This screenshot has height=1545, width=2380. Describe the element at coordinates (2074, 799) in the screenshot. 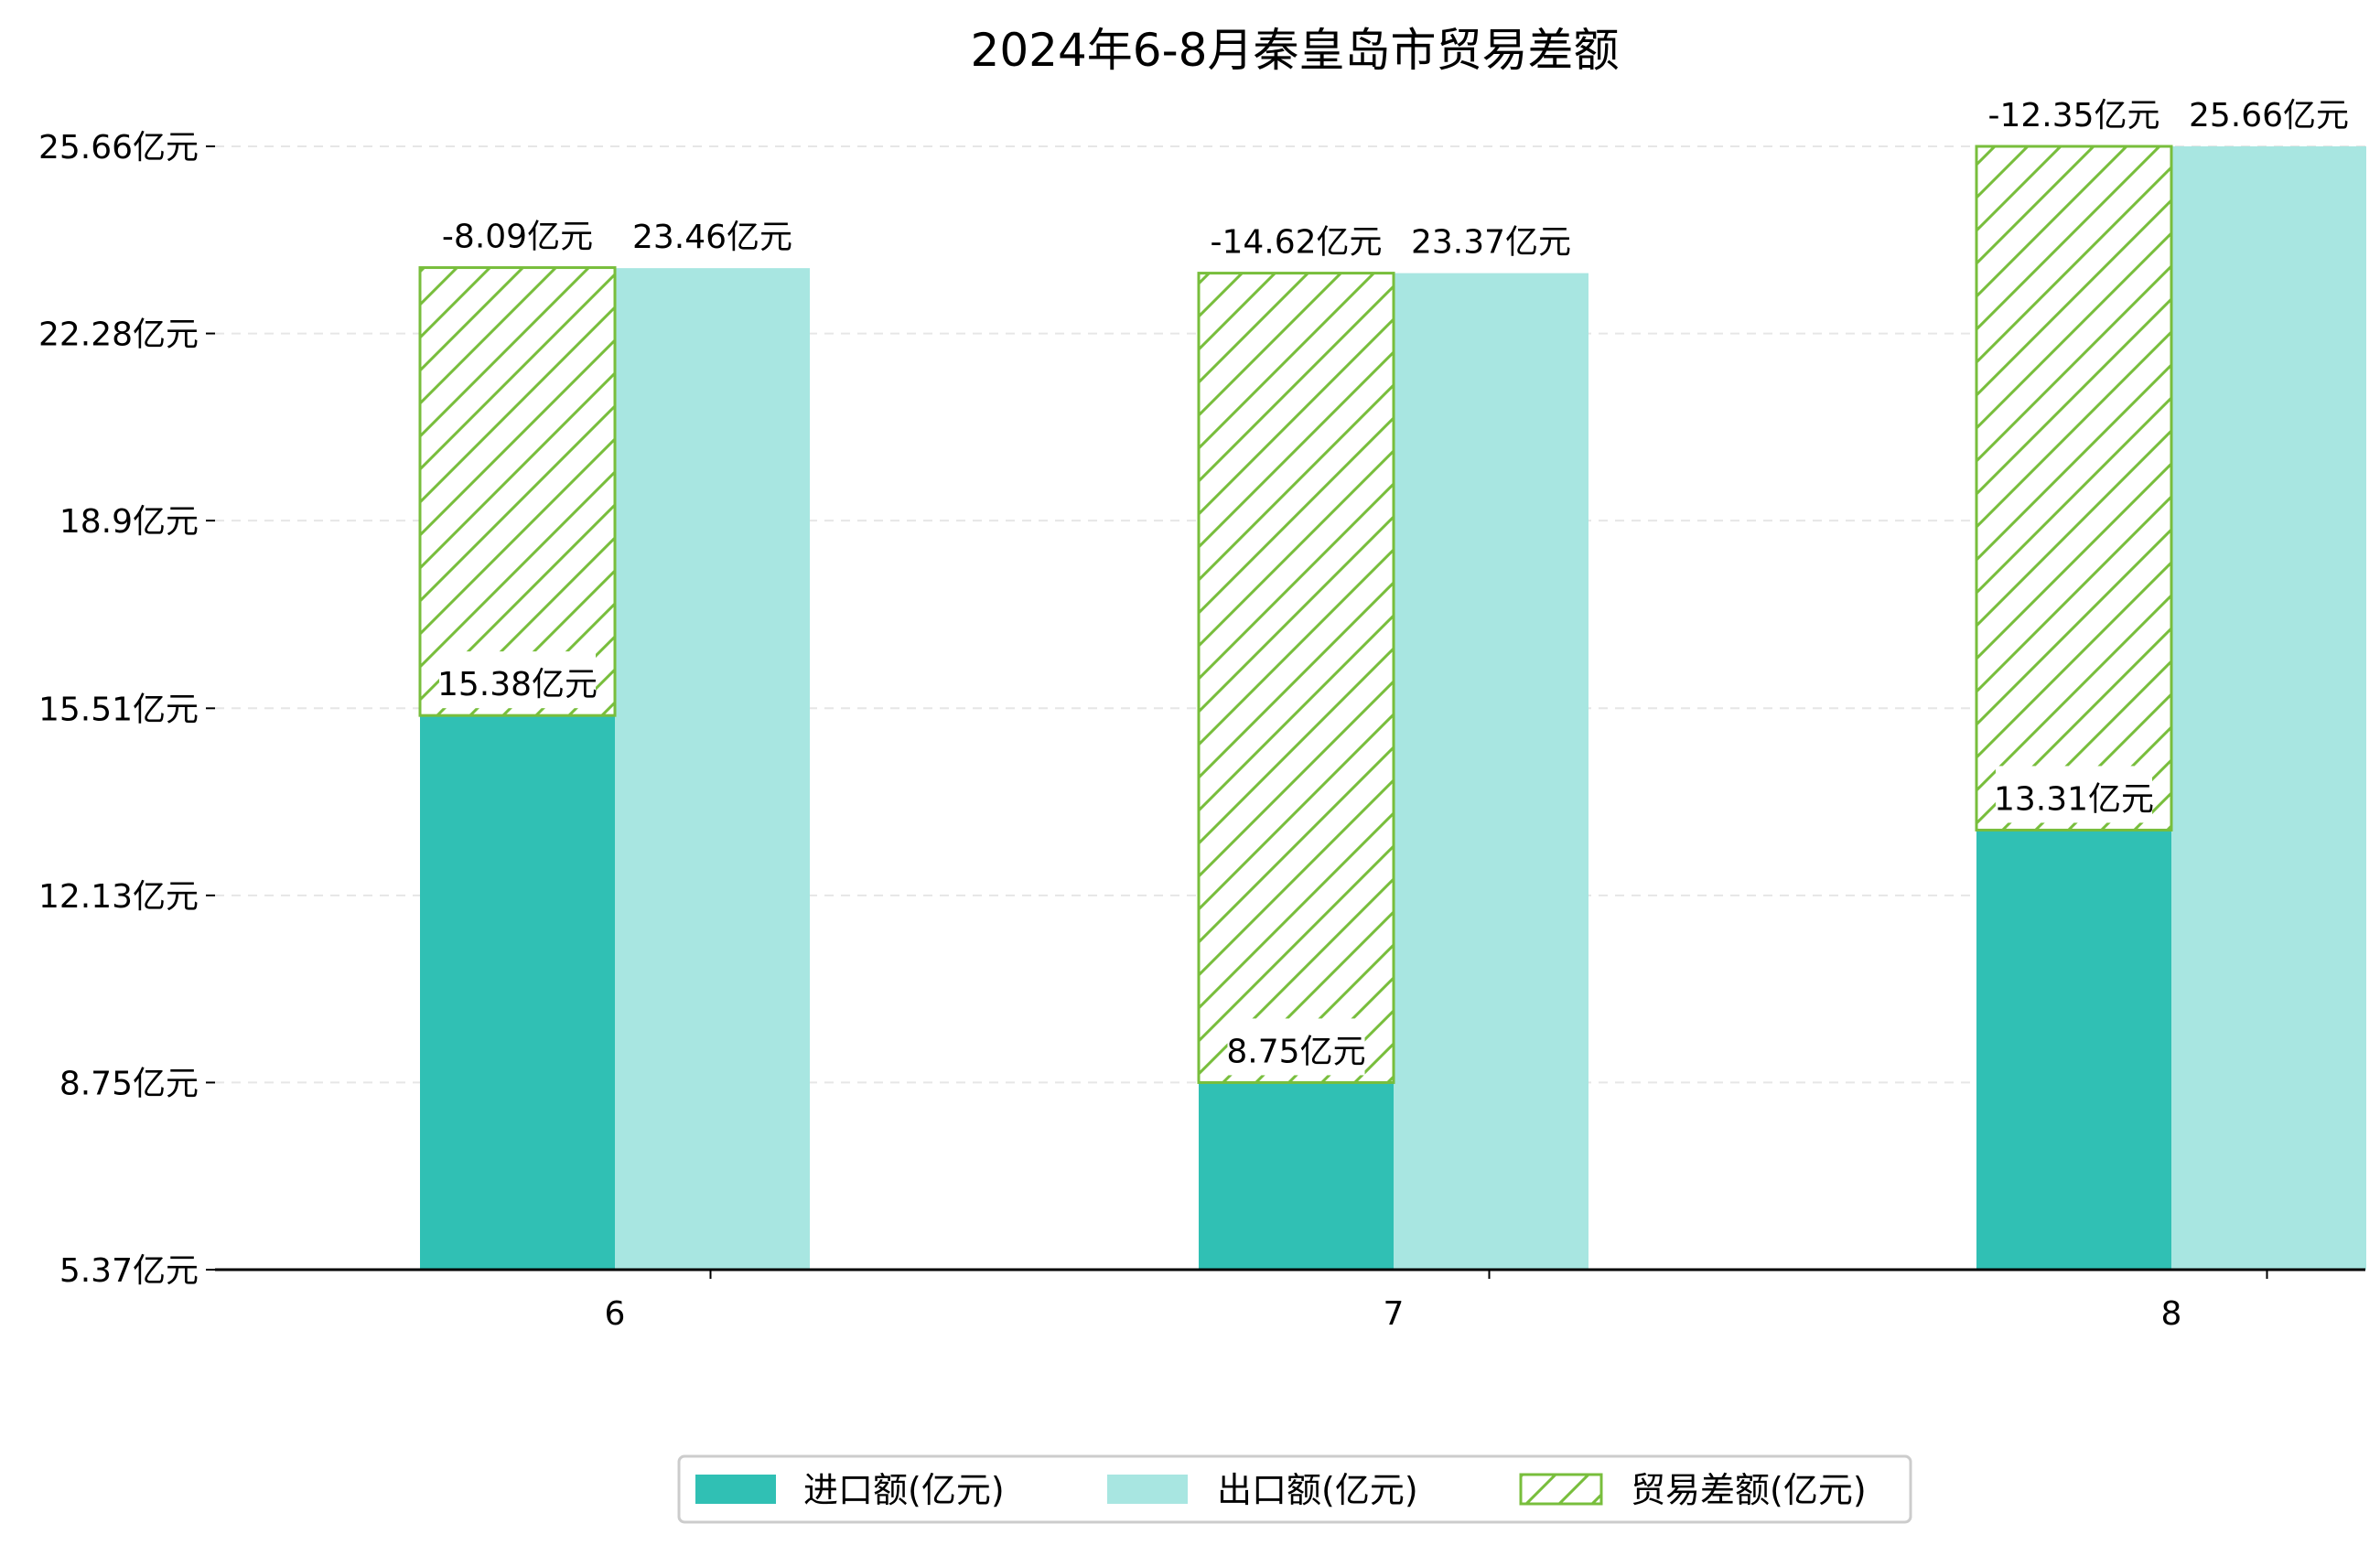

I see `data-label-text: 13.31亿元` at that location.